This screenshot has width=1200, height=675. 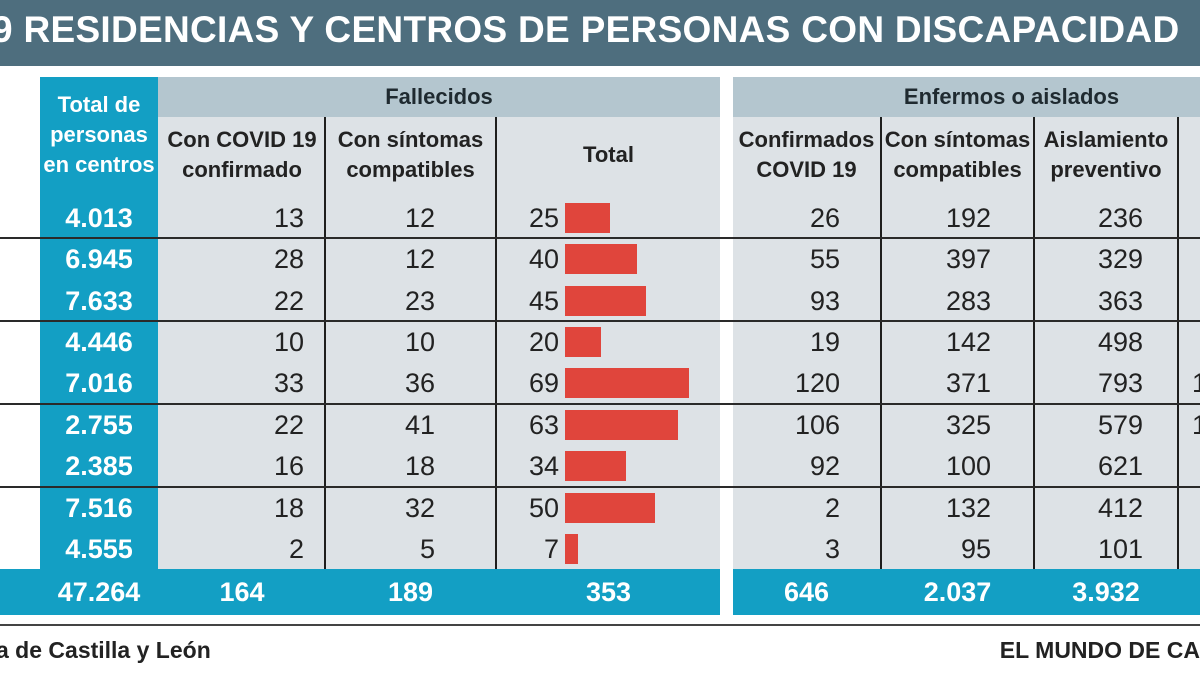 I want to click on cell-f-sint: 32, so click(x=419, y=508).